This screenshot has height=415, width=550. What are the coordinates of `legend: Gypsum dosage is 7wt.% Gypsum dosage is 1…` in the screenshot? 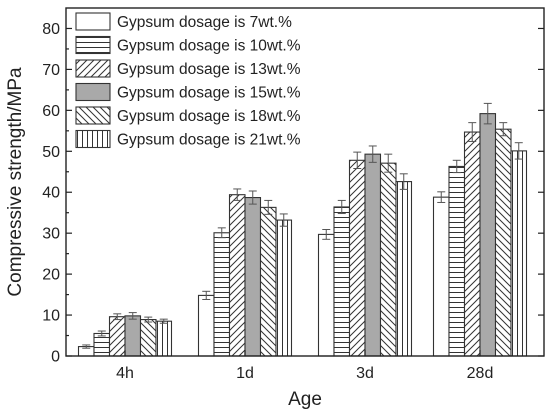 It's located at (188, 80).